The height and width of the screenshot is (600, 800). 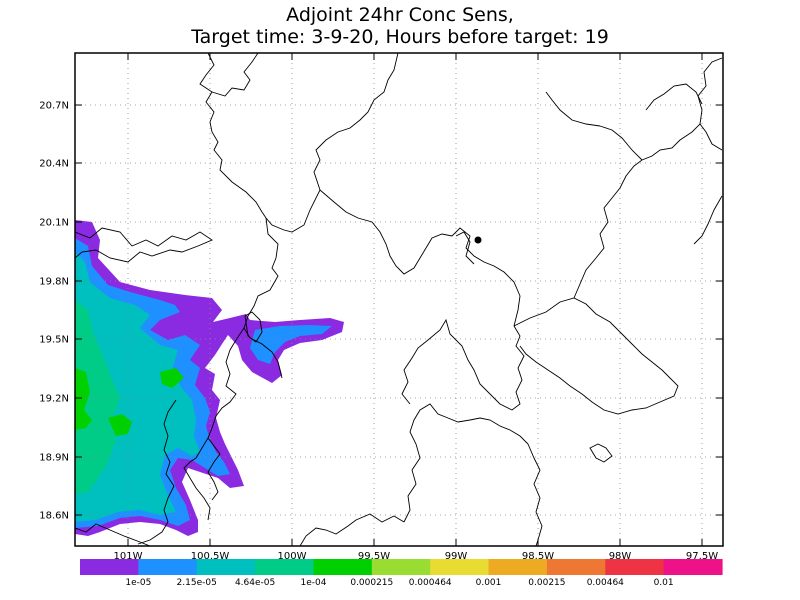 I want to click on colorbar-label: 0.01, so click(x=664, y=583).